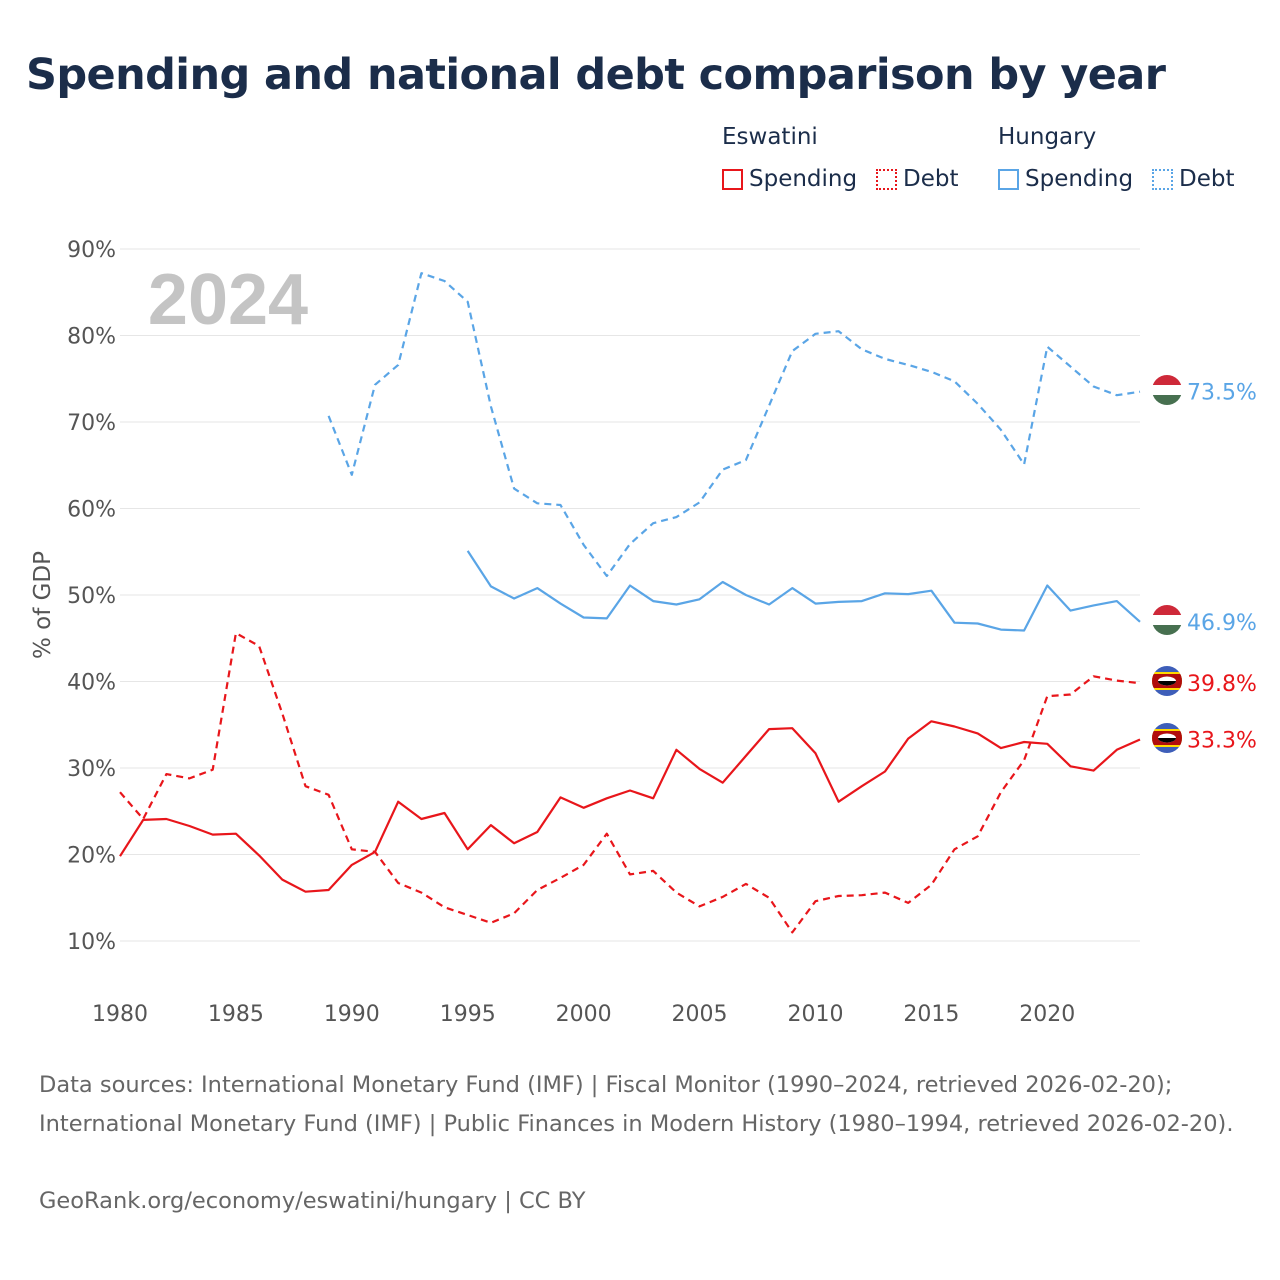  I want to click on x-tick-label: 2020, so click(1047, 1014).